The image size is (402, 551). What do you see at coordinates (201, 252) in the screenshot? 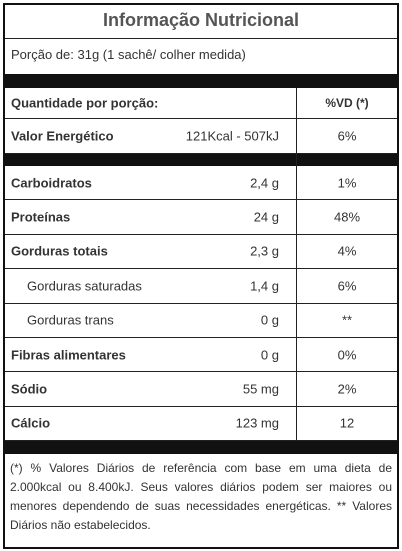
I see `nutrient-row: Gorduras totais 2,3 g 4%` at bounding box center [201, 252].